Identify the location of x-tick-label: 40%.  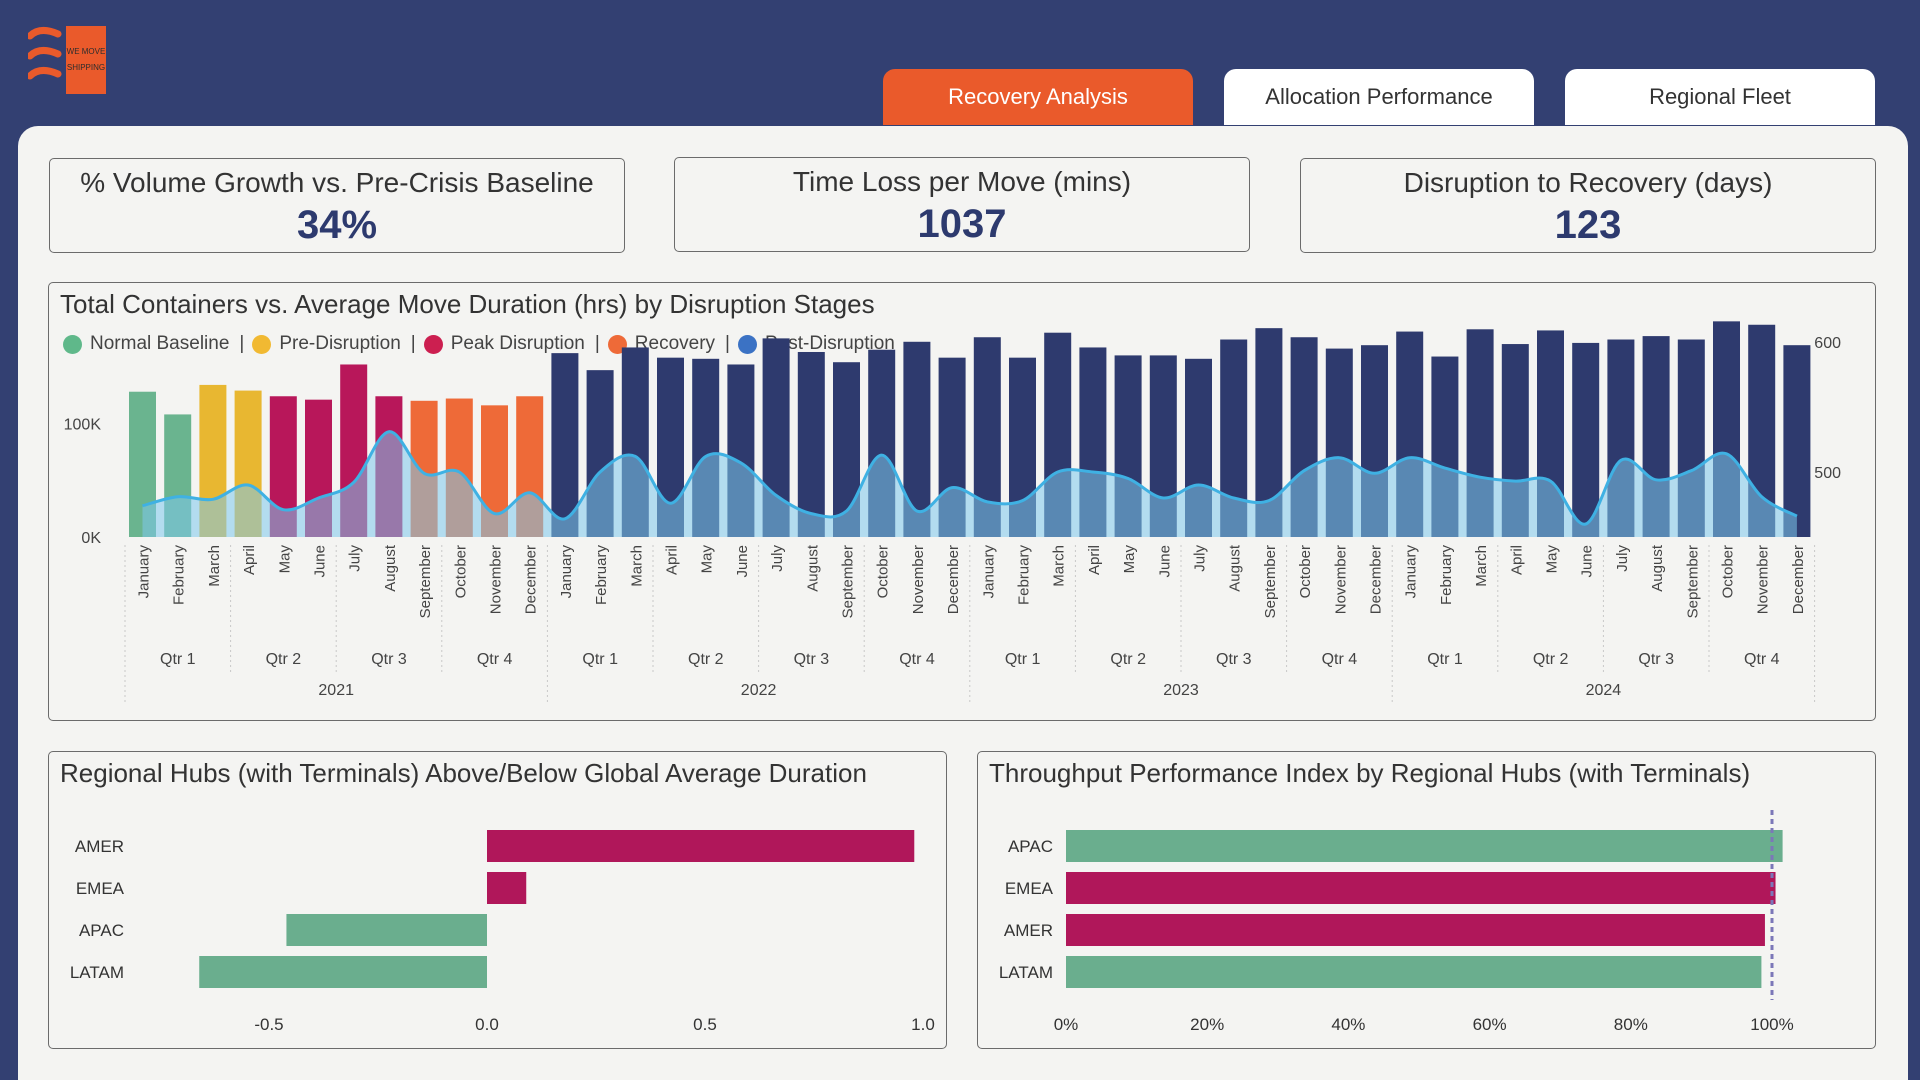
(1348, 1024).